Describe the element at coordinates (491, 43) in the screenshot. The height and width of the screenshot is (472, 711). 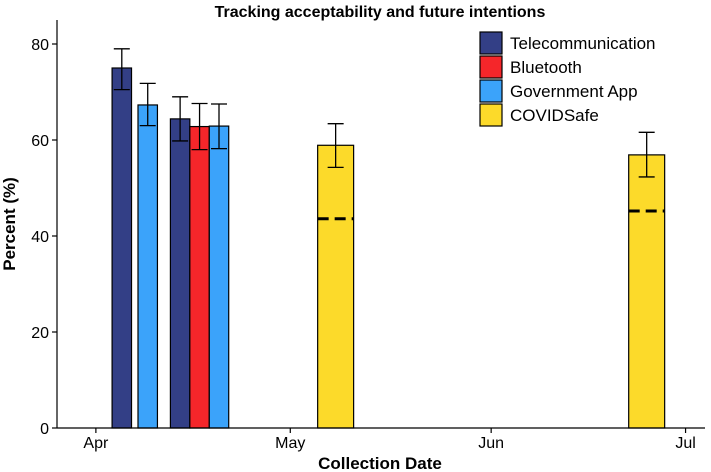
I see `legend-swatch-telecommunication` at that location.